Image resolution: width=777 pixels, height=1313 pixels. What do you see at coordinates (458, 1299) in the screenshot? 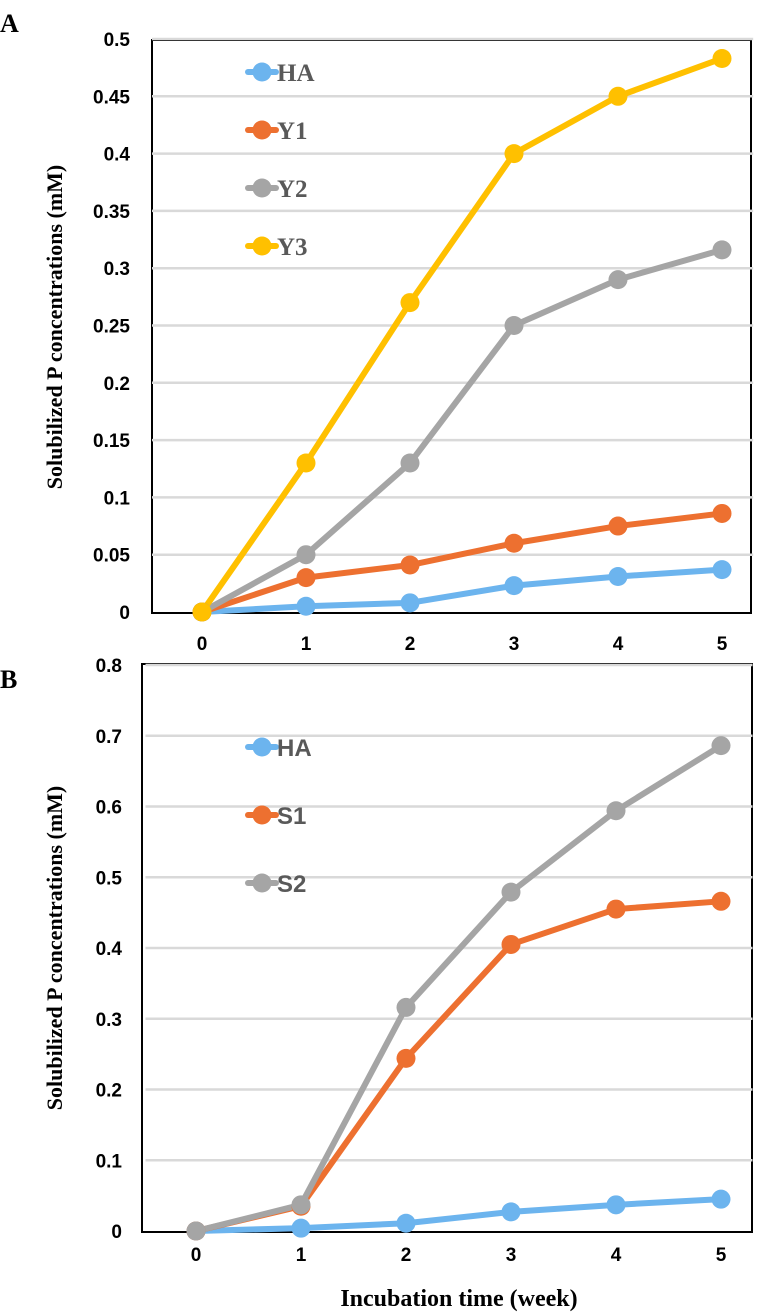
I see `x-axis-label-b: Incubation time (week)` at bounding box center [458, 1299].